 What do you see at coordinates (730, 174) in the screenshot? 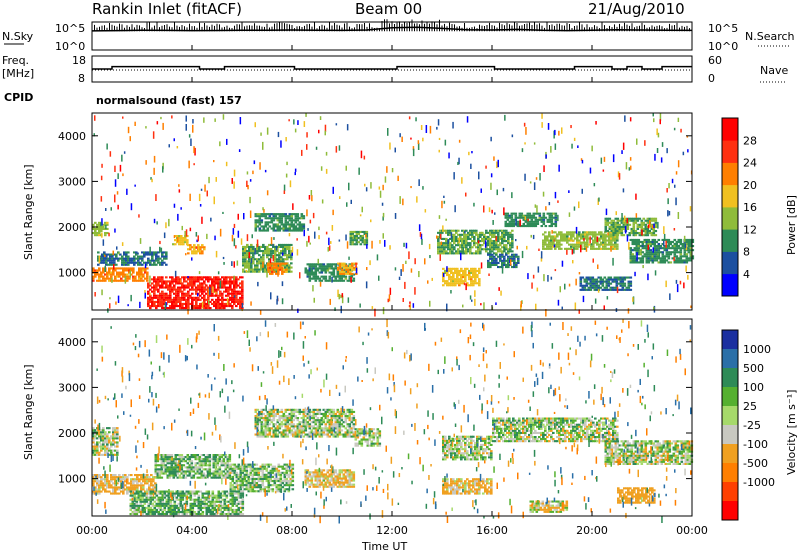
I see `colorbar-segment` at bounding box center [730, 174].